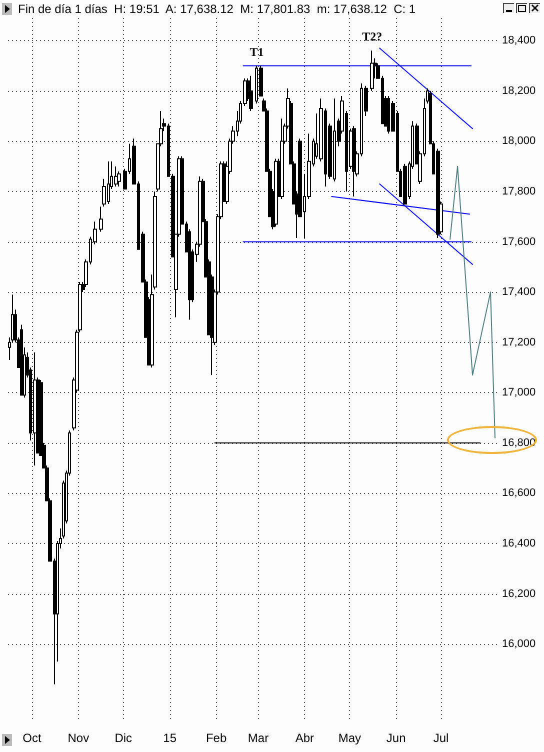 The width and height of the screenshot is (544, 752). What do you see at coordinates (519, 40) in the screenshot?
I see `y-tick-label: 18,400` at bounding box center [519, 40].